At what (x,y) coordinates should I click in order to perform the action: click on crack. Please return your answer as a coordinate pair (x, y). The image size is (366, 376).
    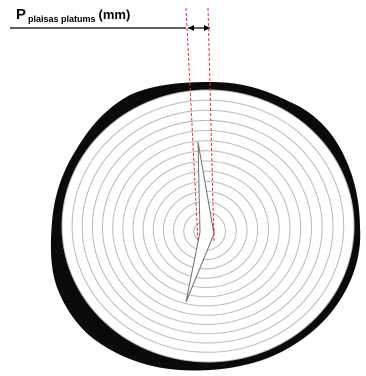
    Looking at the image, I should click on (200, 222).